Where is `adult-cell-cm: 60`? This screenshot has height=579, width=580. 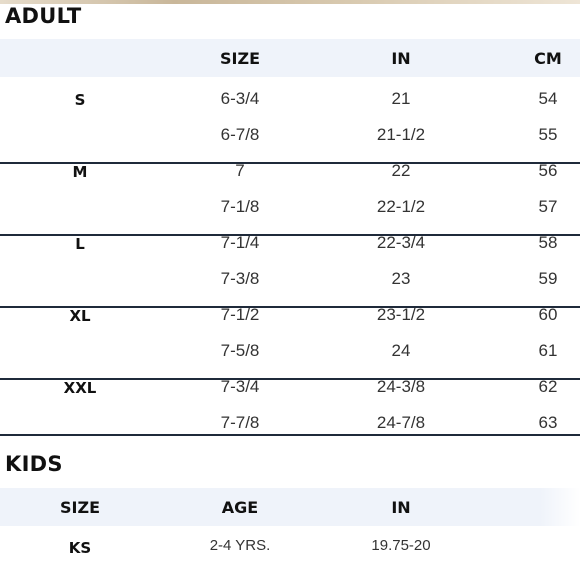 adult-cell-cm: 60 is located at coordinates (548, 314).